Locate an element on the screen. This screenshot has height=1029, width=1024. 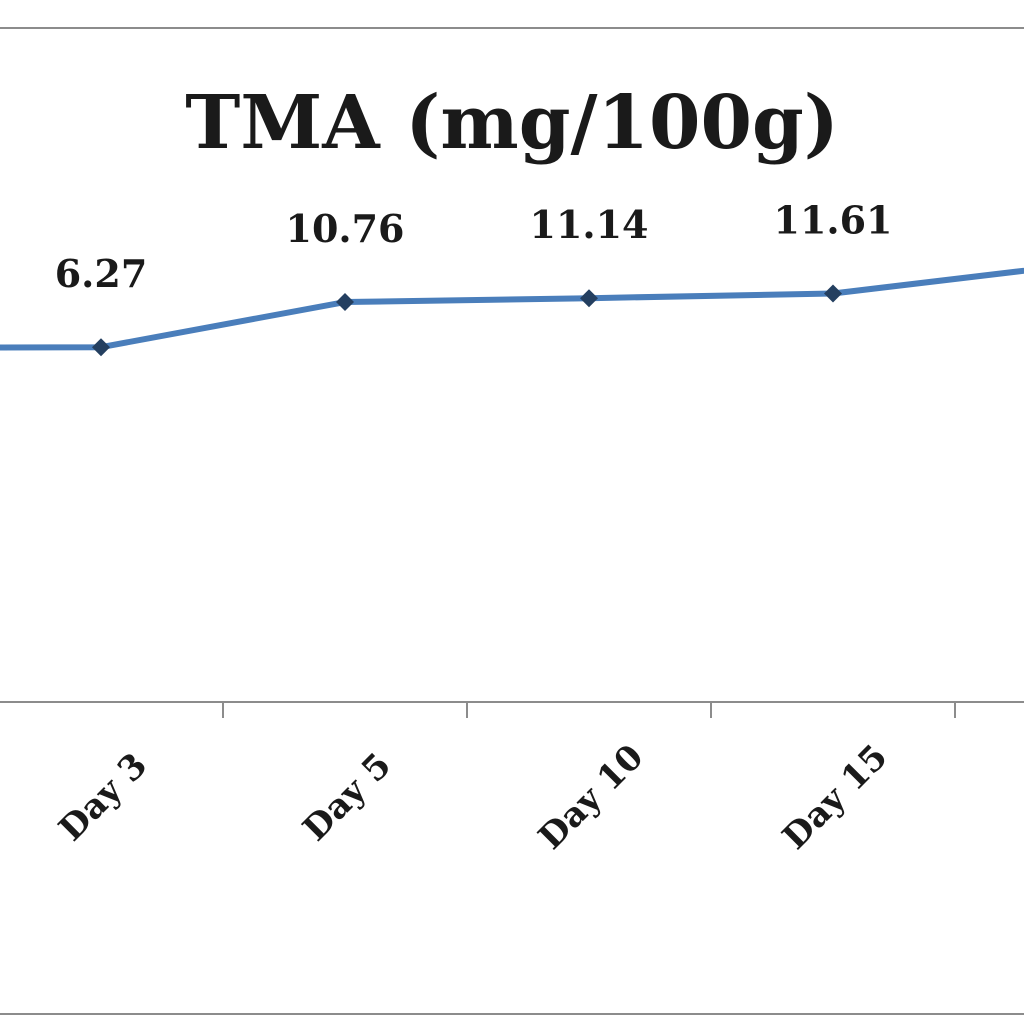
x-tick-label: Day 20 is located at coordinates (1021, 797).